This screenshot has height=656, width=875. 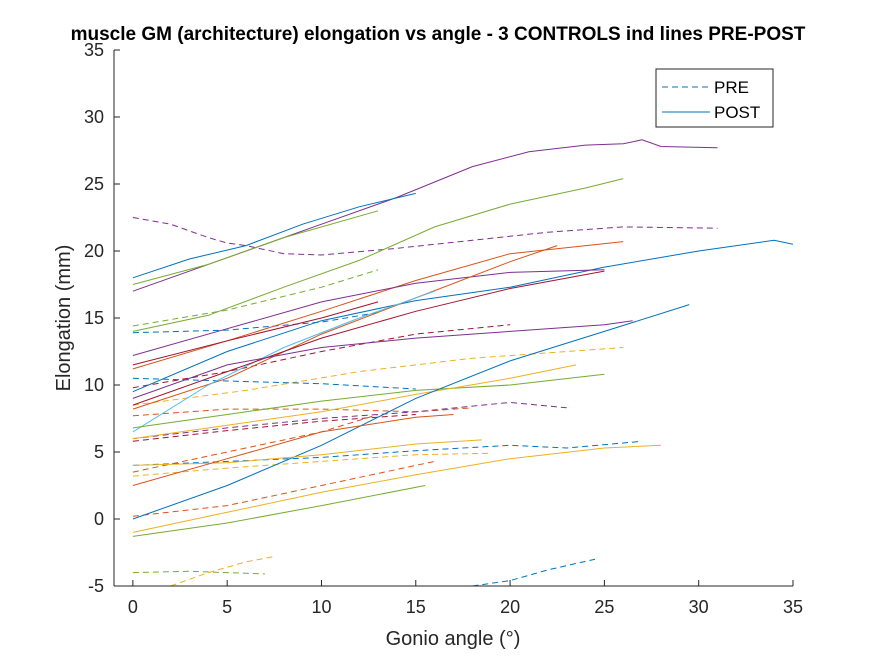 I want to click on x-ticks: 0 5 10 15 20 25 30 35, so click(x=465, y=598).